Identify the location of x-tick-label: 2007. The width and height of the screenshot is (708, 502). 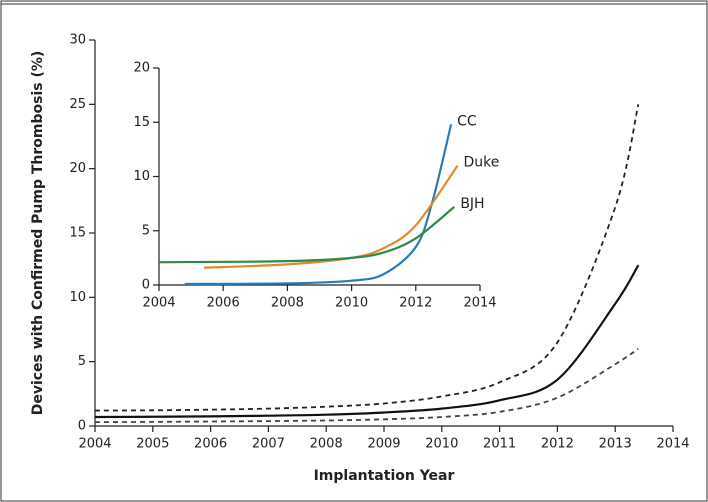
(268, 444).